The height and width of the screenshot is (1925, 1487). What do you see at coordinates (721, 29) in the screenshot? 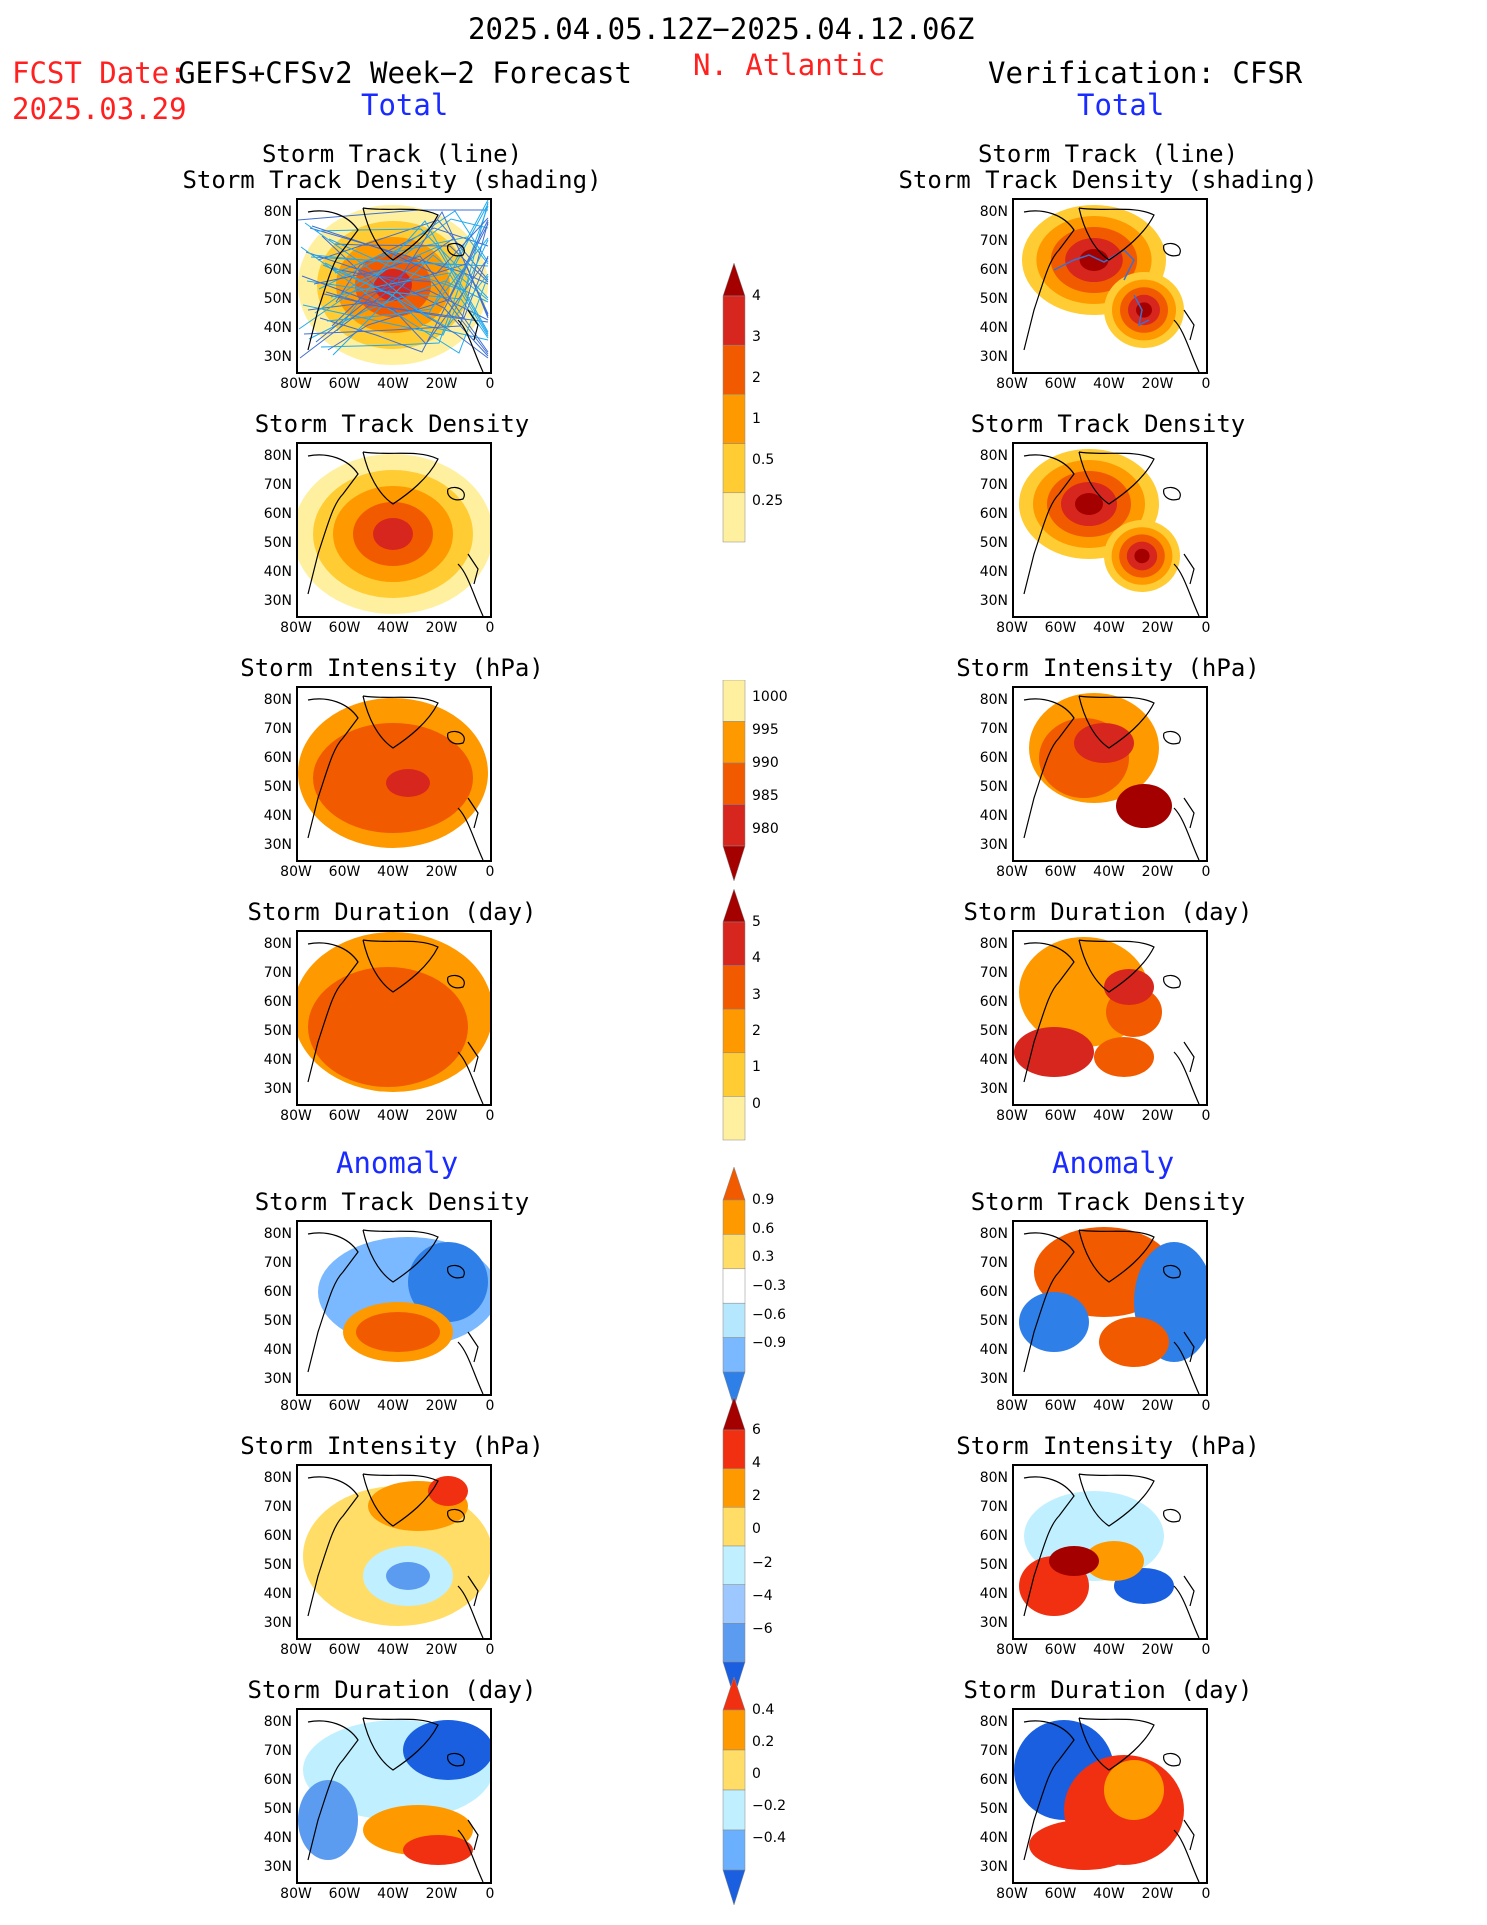
I see `period-title: 2025.04.05.12Z−2025.04.12.06Z` at bounding box center [721, 29].